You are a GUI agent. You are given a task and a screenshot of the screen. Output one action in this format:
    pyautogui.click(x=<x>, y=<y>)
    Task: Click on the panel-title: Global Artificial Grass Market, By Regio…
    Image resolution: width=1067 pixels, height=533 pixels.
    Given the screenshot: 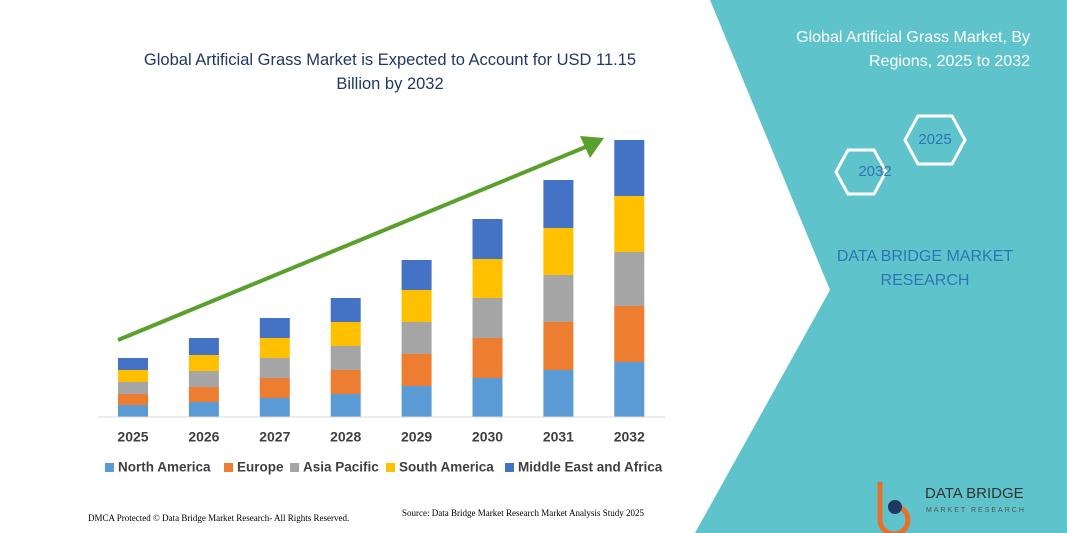 What is the action you would take?
    pyautogui.click(x=913, y=49)
    